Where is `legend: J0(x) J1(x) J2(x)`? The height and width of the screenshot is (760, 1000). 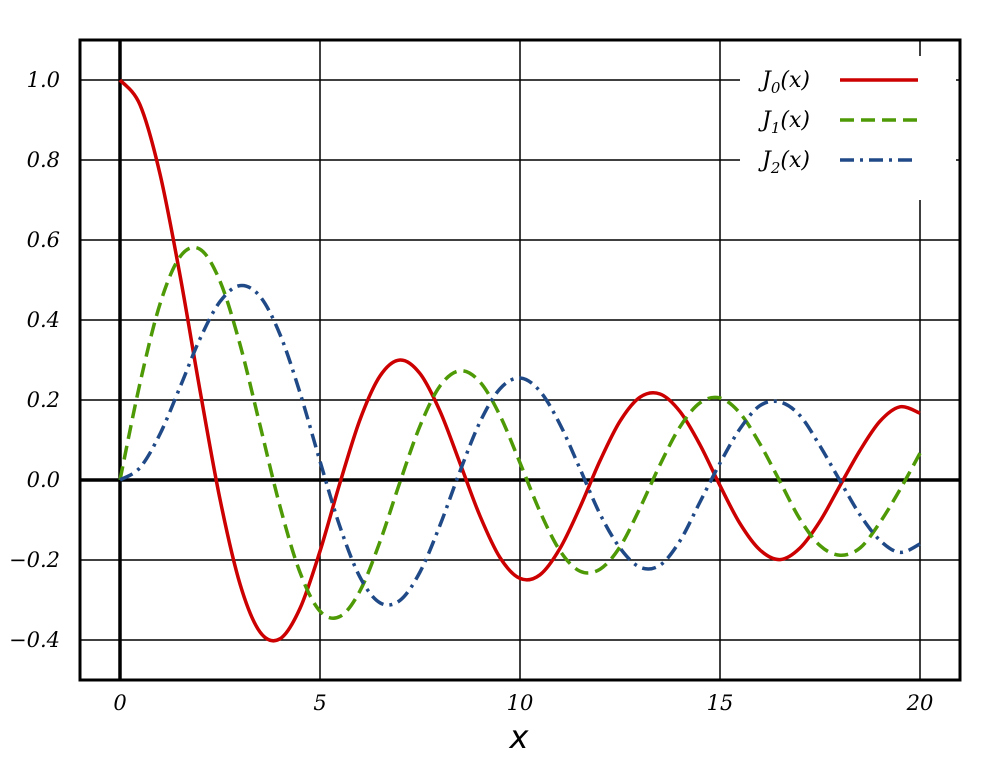
legend: J0(x) J1(x) J2(x) is located at coordinates (848, 128).